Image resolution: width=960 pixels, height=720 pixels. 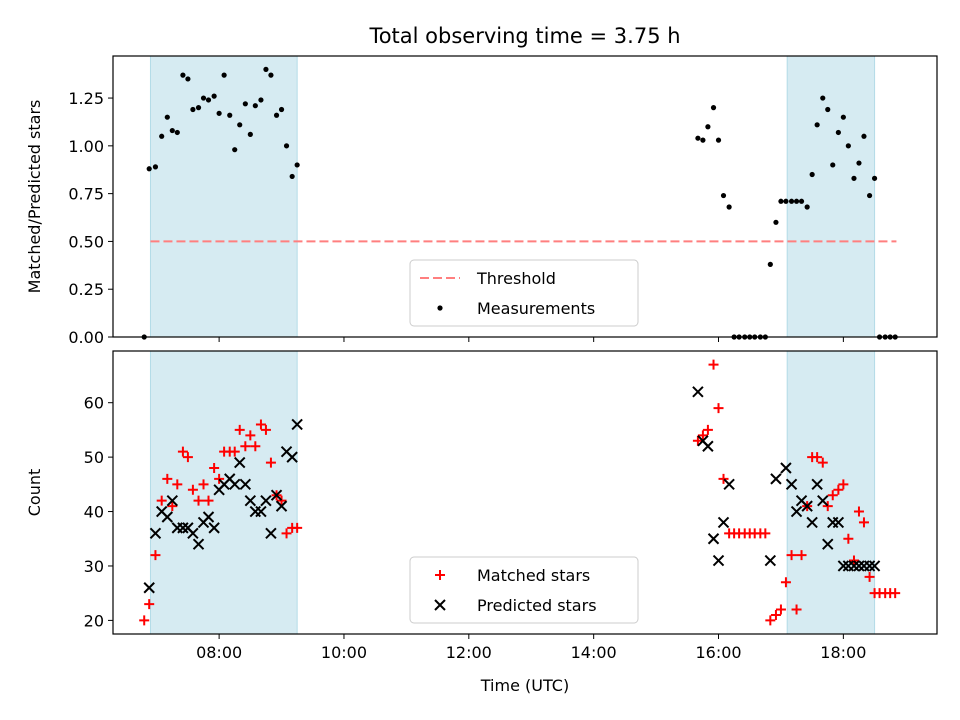 What do you see at coordinates (536, 308) in the screenshot?
I see `legend-label: Measurements` at bounding box center [536, 308].